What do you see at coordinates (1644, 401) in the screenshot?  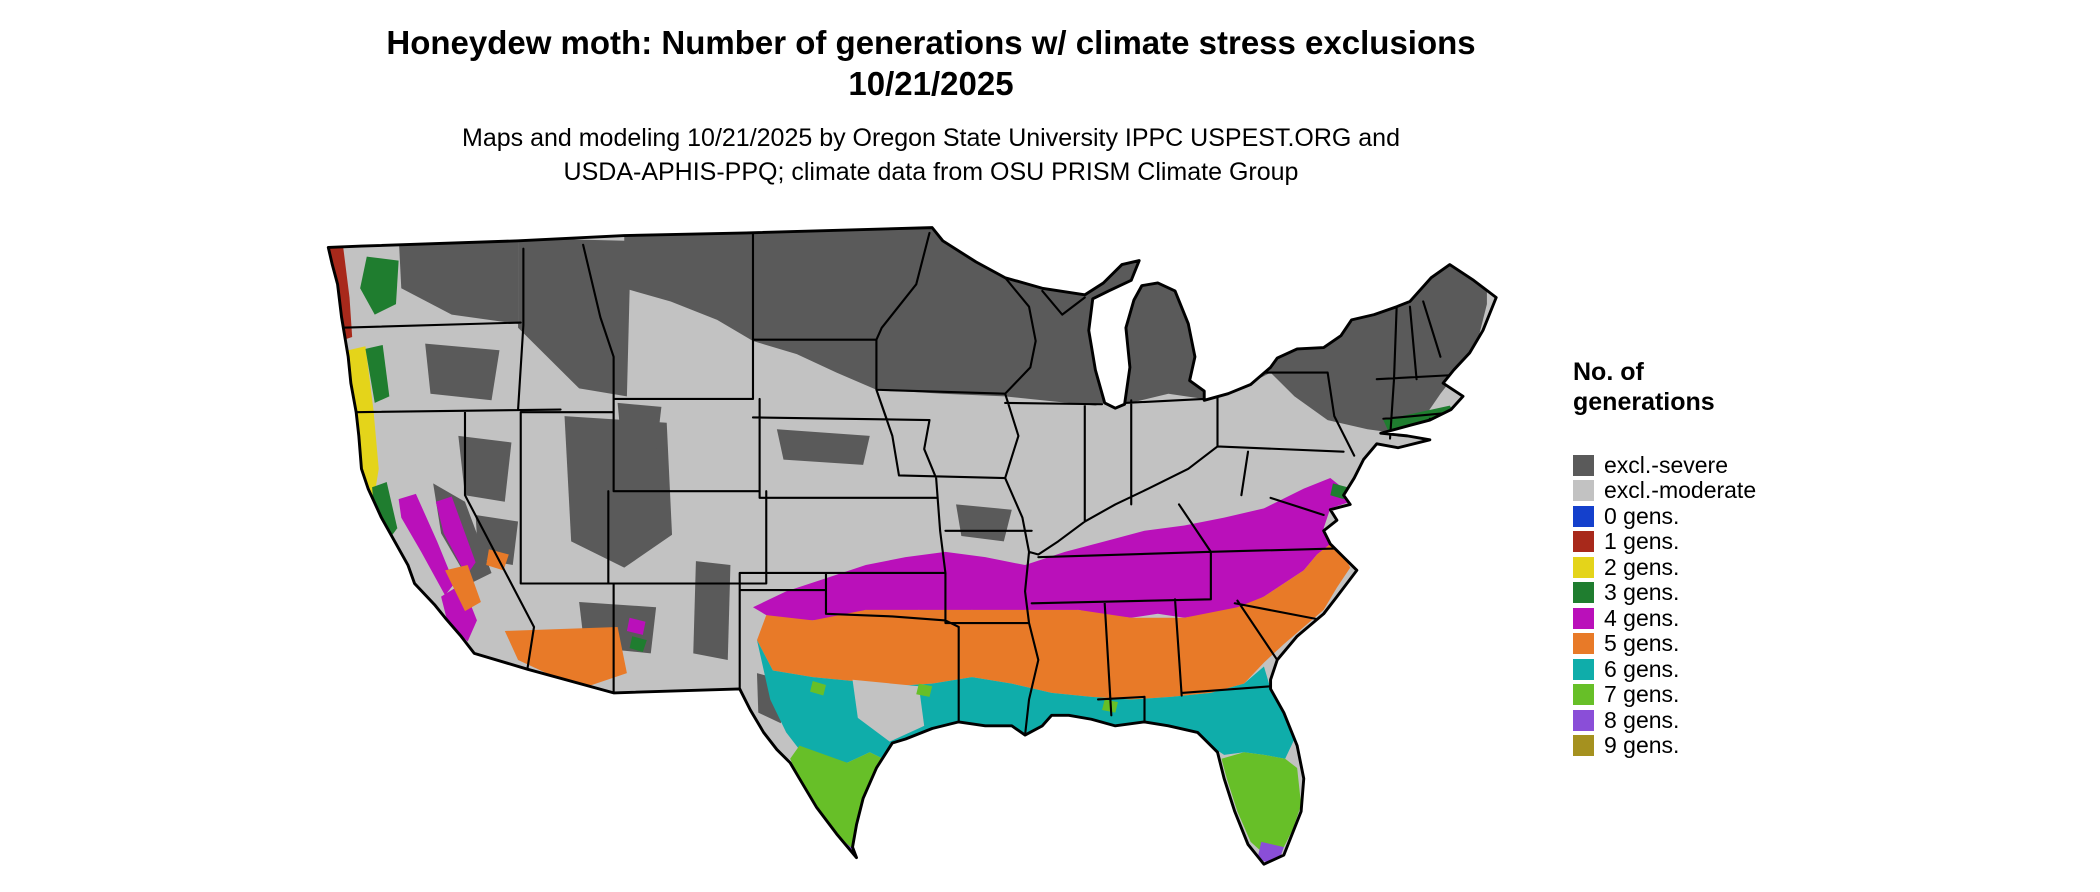 I see `legend-title-line2: generations` at bounding box center [1644, 401].